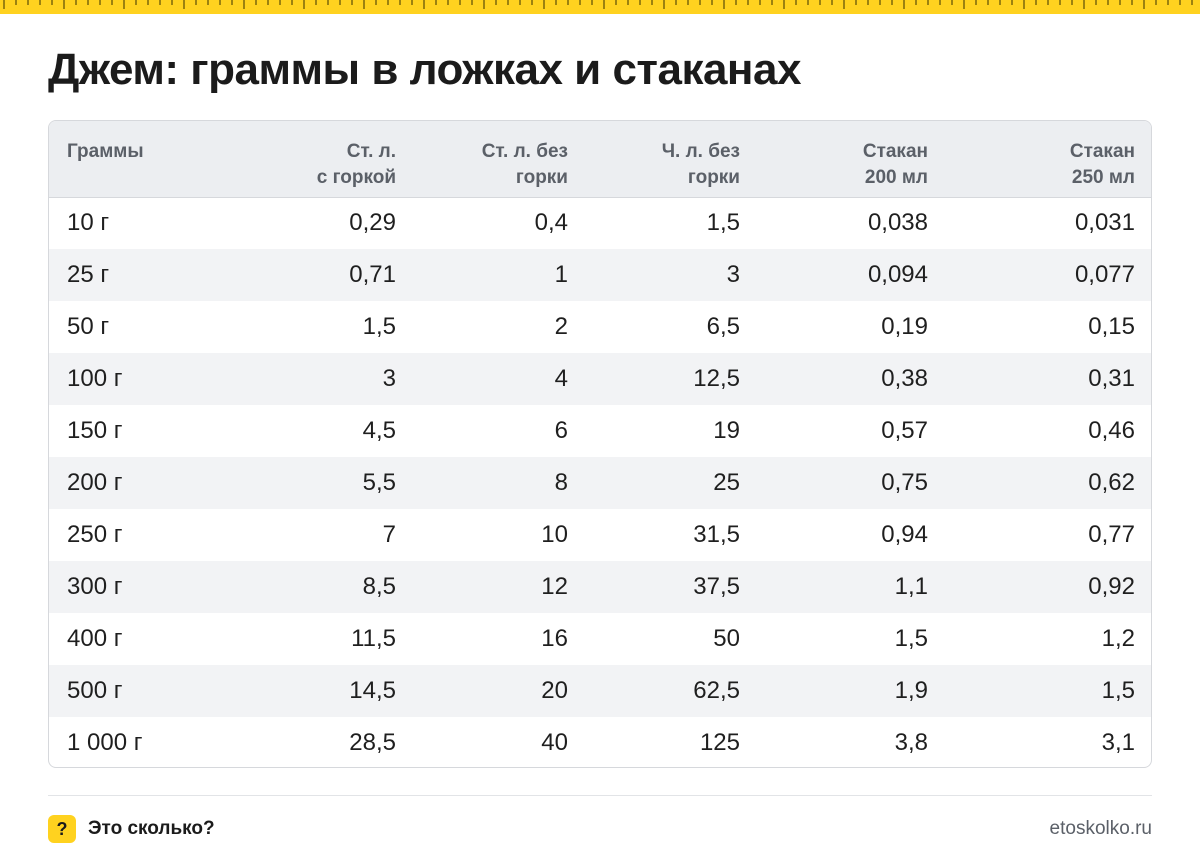 The image size is (1200, 860). What do you see at coordinates (554, 690) in the screenshot?
I see `table-cell: 20` at bounding box center [554, 690].